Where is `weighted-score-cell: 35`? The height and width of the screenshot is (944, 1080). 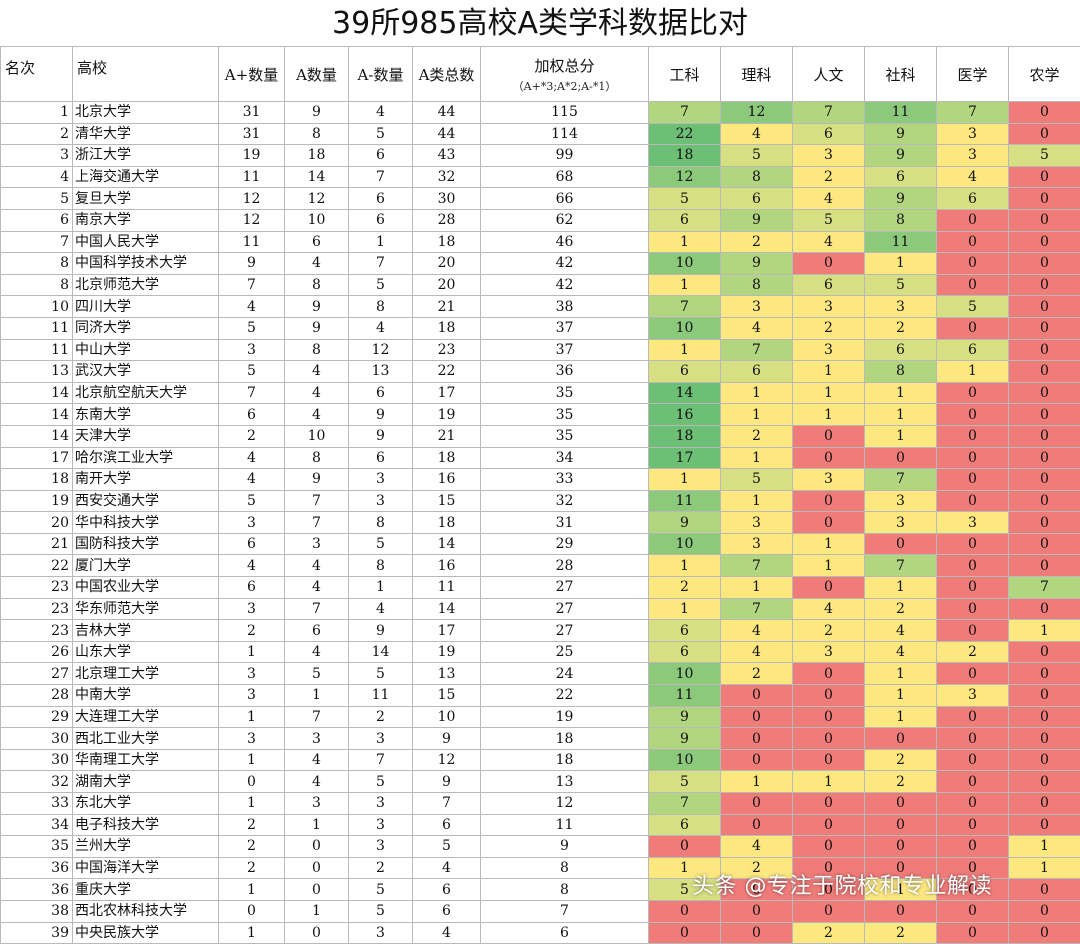 weighted-score-cell: 35 is located at coordinates (565, 436).